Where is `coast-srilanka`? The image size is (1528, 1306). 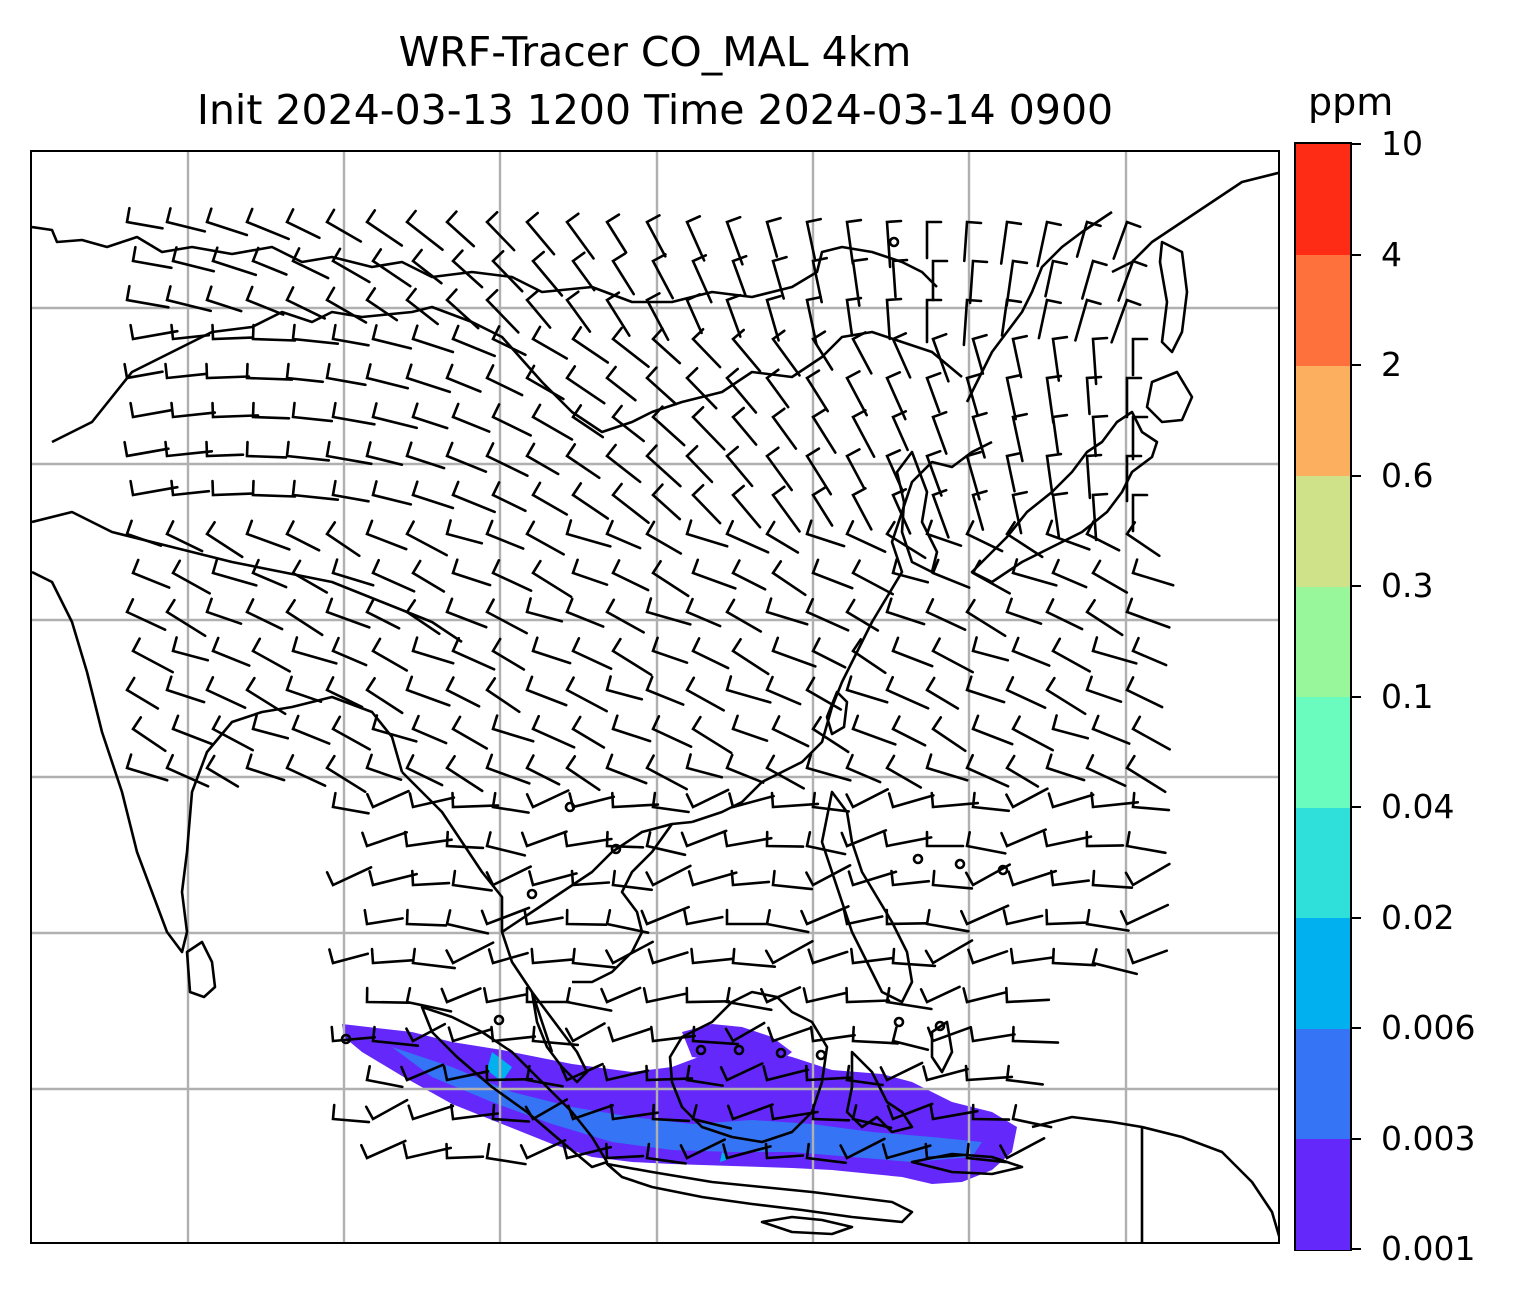
coast-srilanka is located at coordinates (201, 969).